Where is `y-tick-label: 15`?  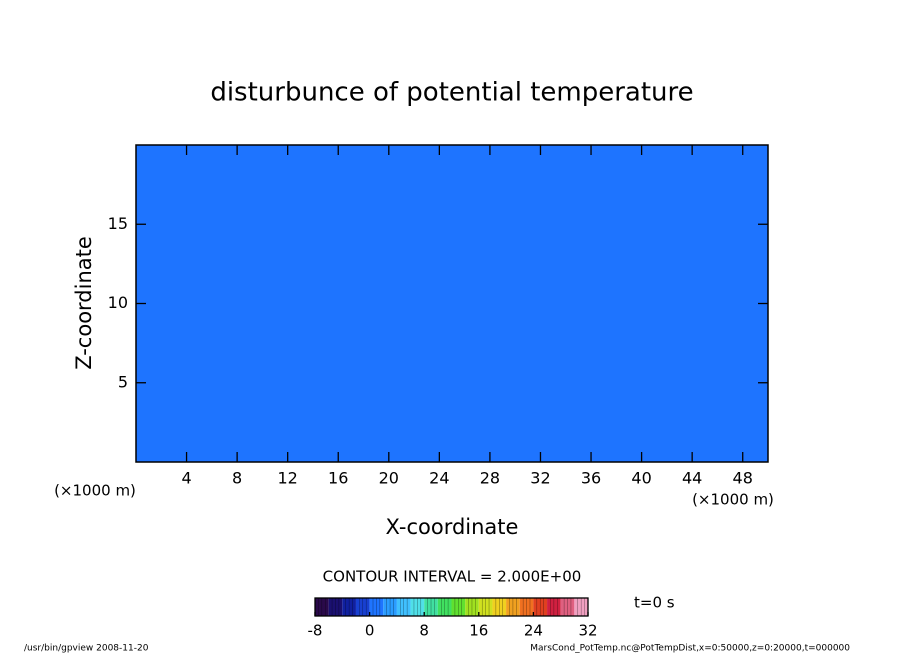
y-tick-label: 15 is located at coordinates (118, 223).